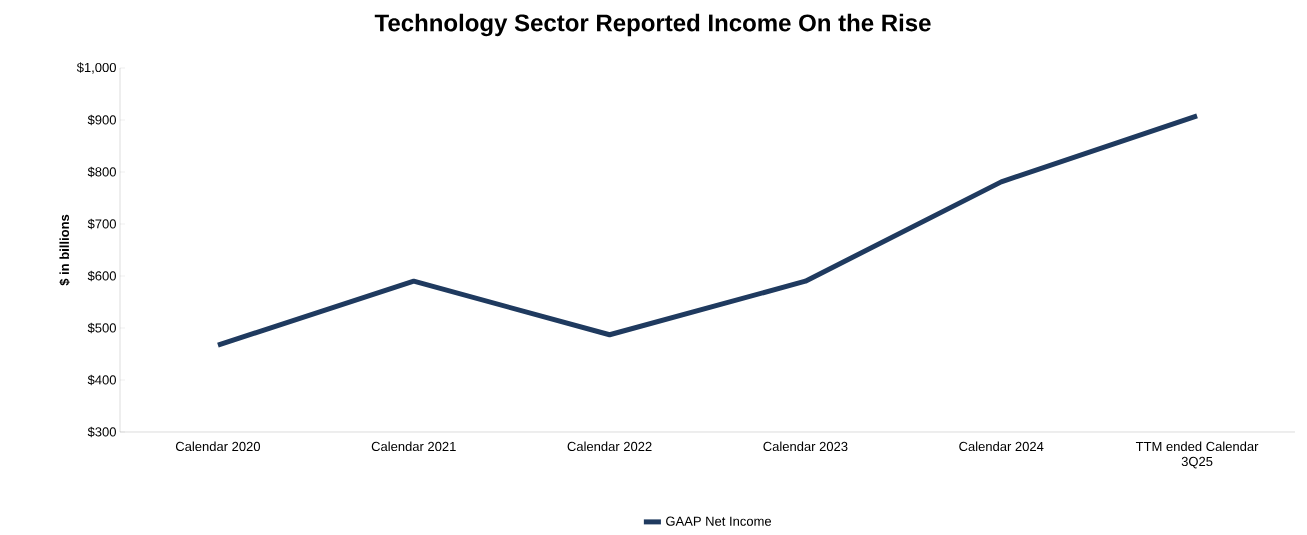  I want to click on y-tick-label: $600, so click(101, 276).